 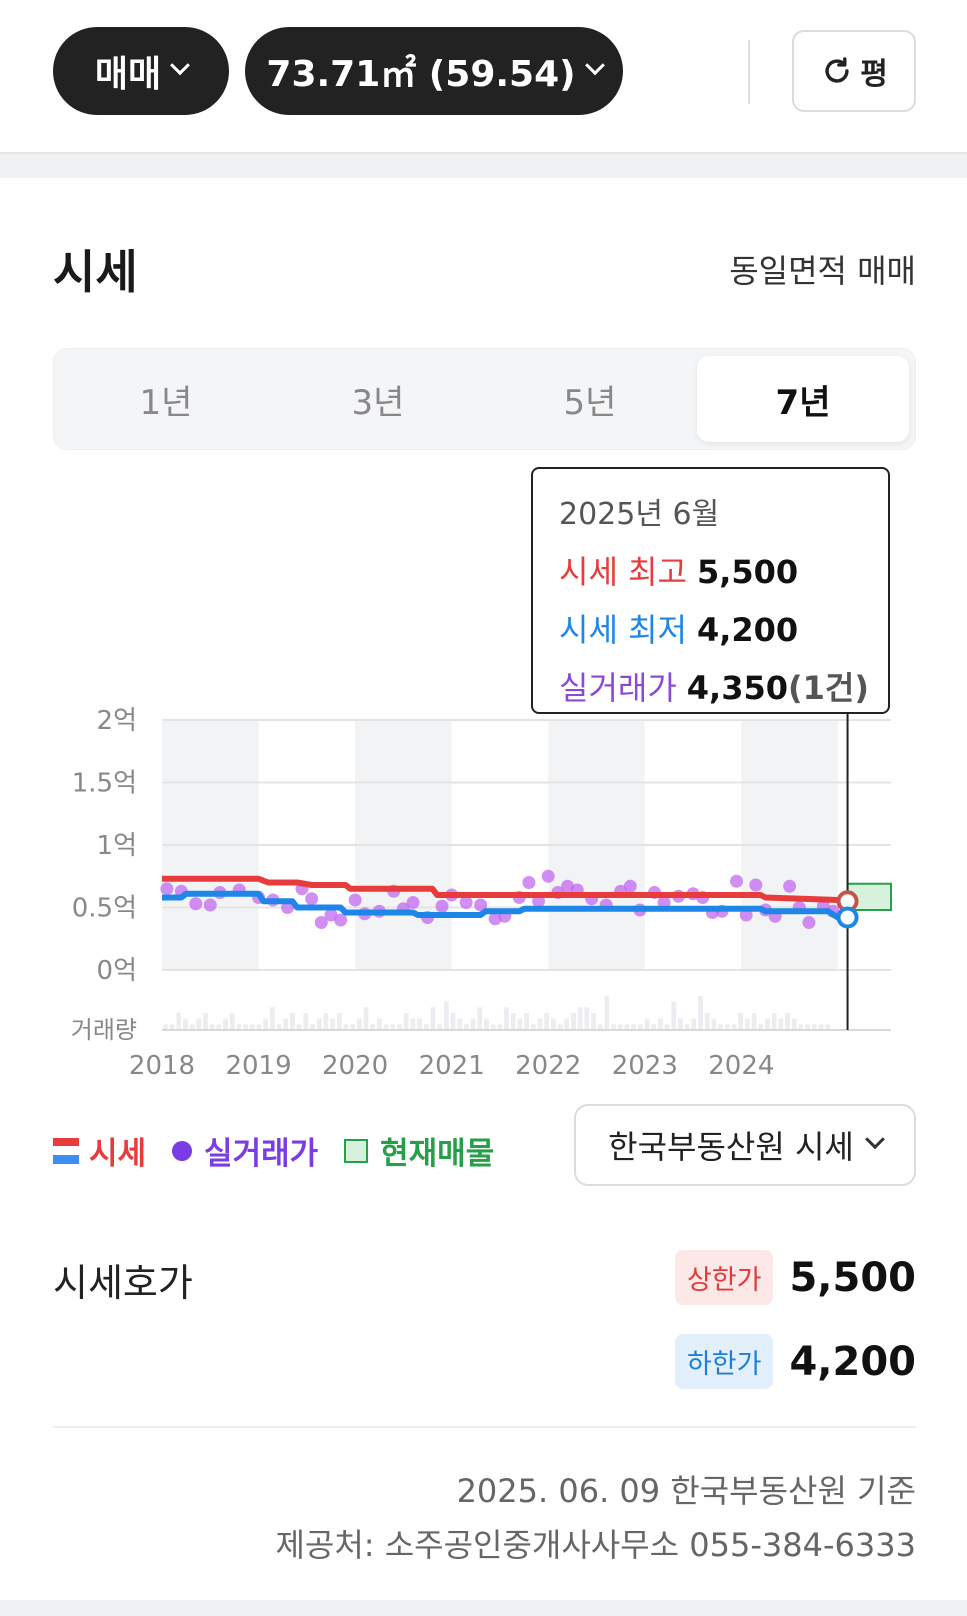 I want to click on tab-3-year: 3년, so click(x=378, y=402).